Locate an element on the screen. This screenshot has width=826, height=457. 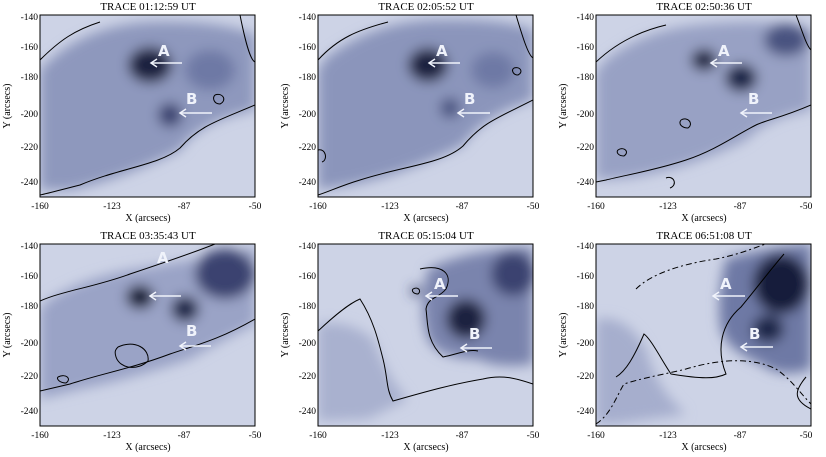
panel-title: TRACE 03:35:43 UT is located at coordinates (148, 236).